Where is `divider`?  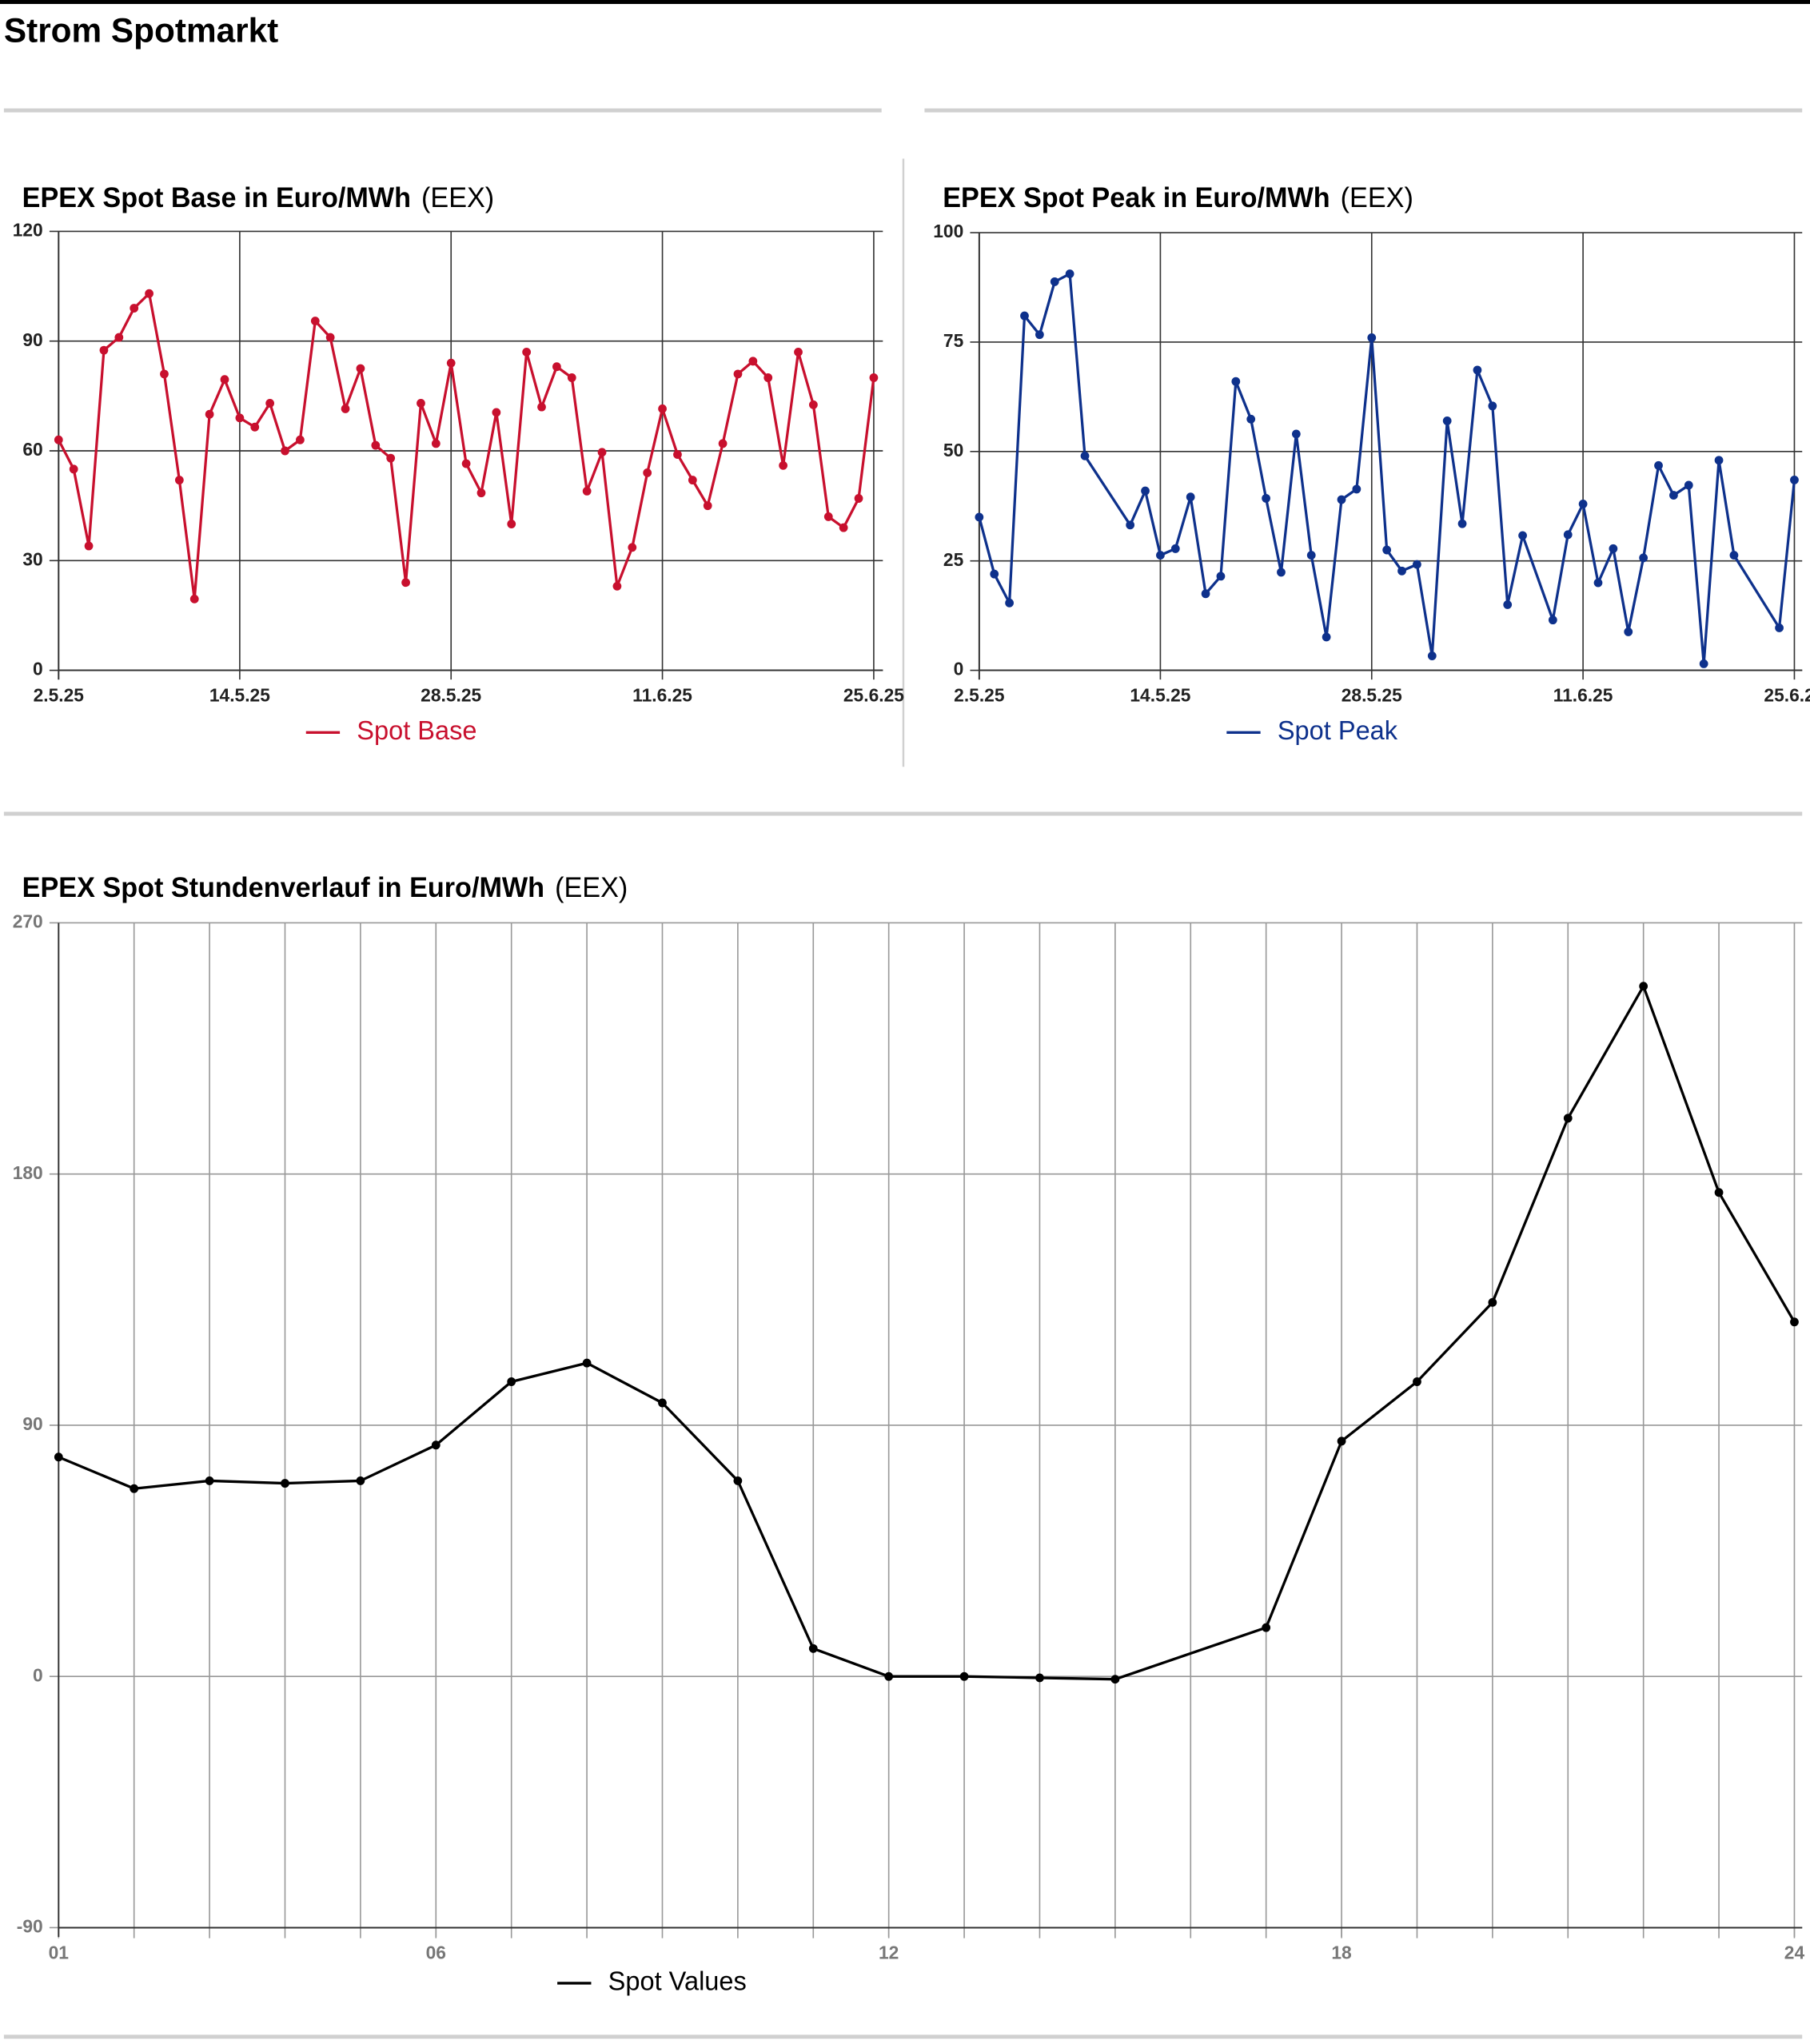
divider is located at coordinates (903, 462).